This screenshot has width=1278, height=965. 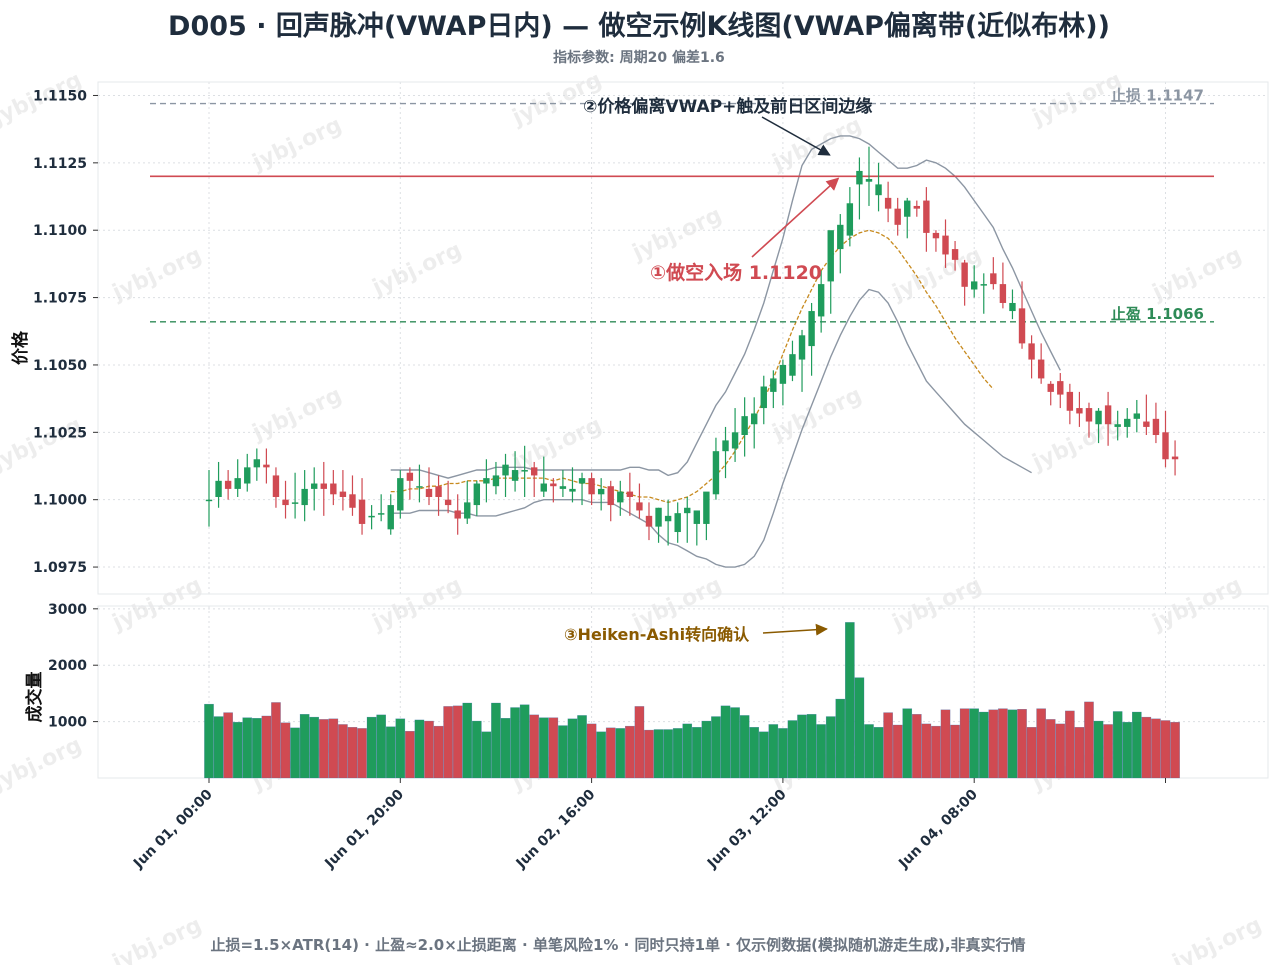 I want to click on price-tick-label: 1.1075, so click(x=60, y=299).